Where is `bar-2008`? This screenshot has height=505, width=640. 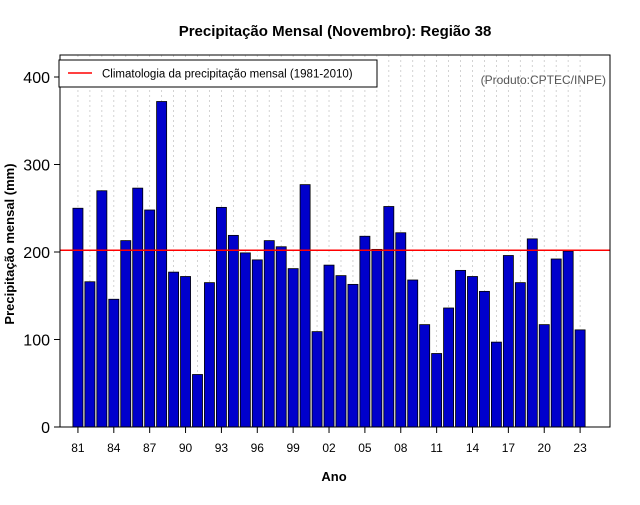 bar-2008 is located at coordinates (401, 330).